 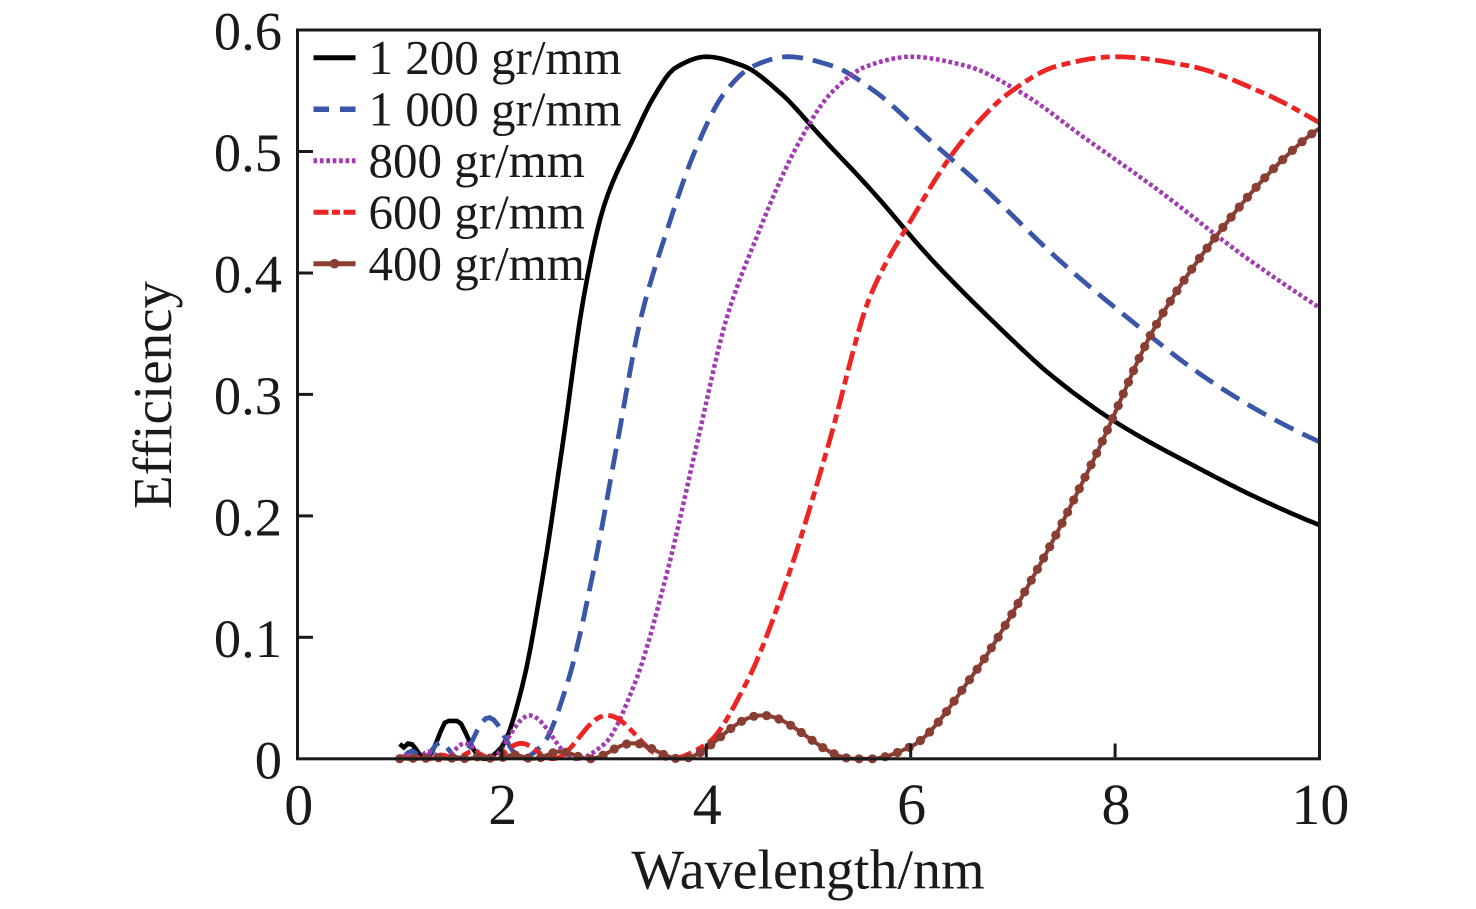 I want to click on svg-text: 0.5, so click(x=248, y=152).